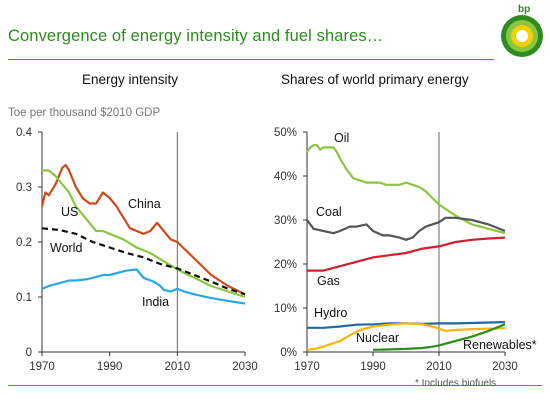 This screenshot has height=400, width=550. I want to click on right-series-coal-line, so click(406, 228).